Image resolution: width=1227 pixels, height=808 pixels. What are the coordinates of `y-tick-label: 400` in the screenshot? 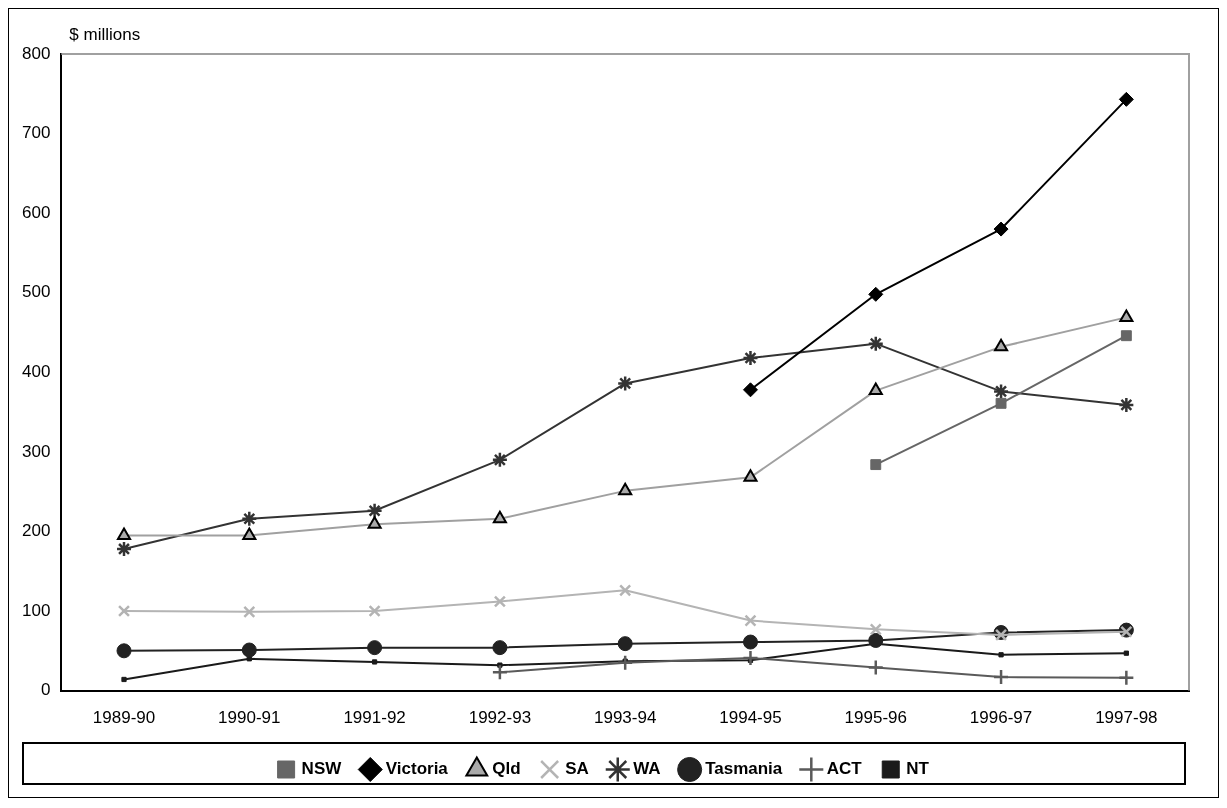 It's located at (36, 371).